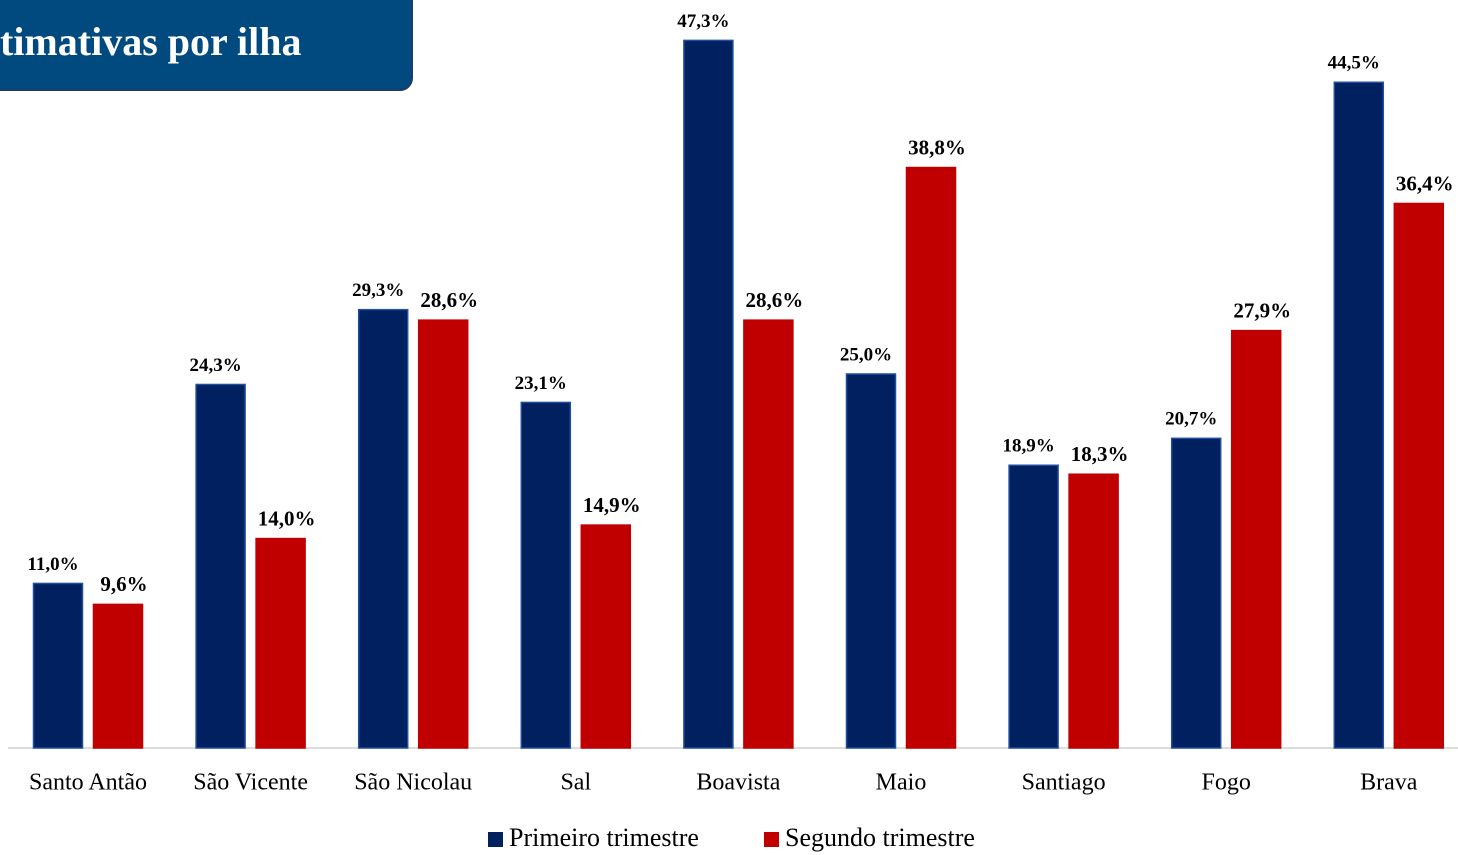  I want to click on data-label: 9,6%, so click(123, 584).